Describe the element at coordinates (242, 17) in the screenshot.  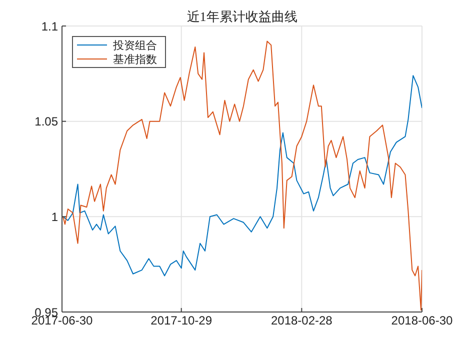
I see `chart-title: 近1年累计收益曲线` at that location.